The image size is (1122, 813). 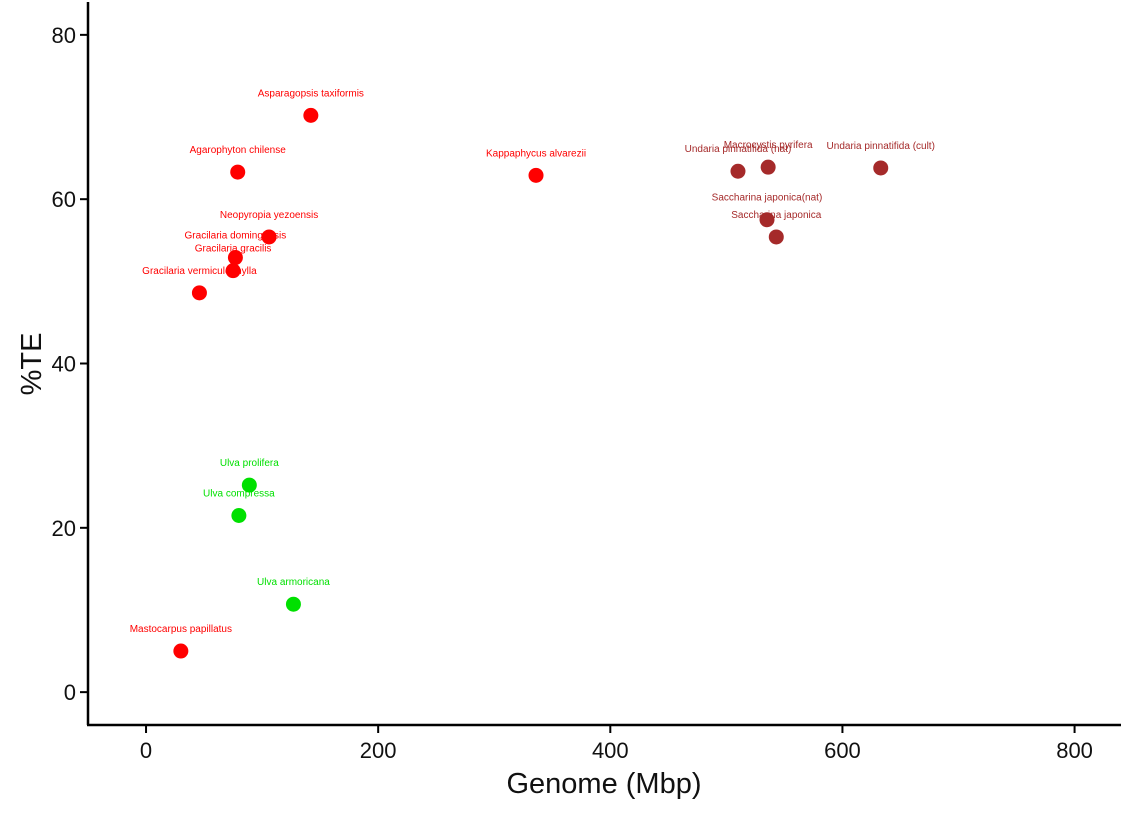 What do you see at coordinates (239, 493) in the screenshot?
I see `data-label: Ulva compressa` at bounding box center [239, 493].